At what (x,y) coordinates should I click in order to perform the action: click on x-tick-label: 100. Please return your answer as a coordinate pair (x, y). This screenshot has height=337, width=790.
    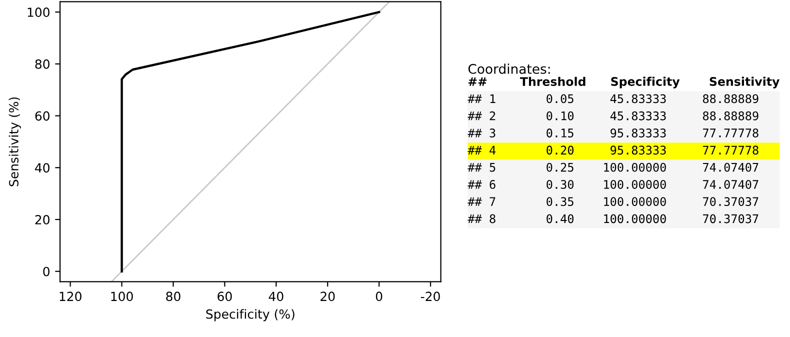
    Looking at the image, I should click on (122, 297).